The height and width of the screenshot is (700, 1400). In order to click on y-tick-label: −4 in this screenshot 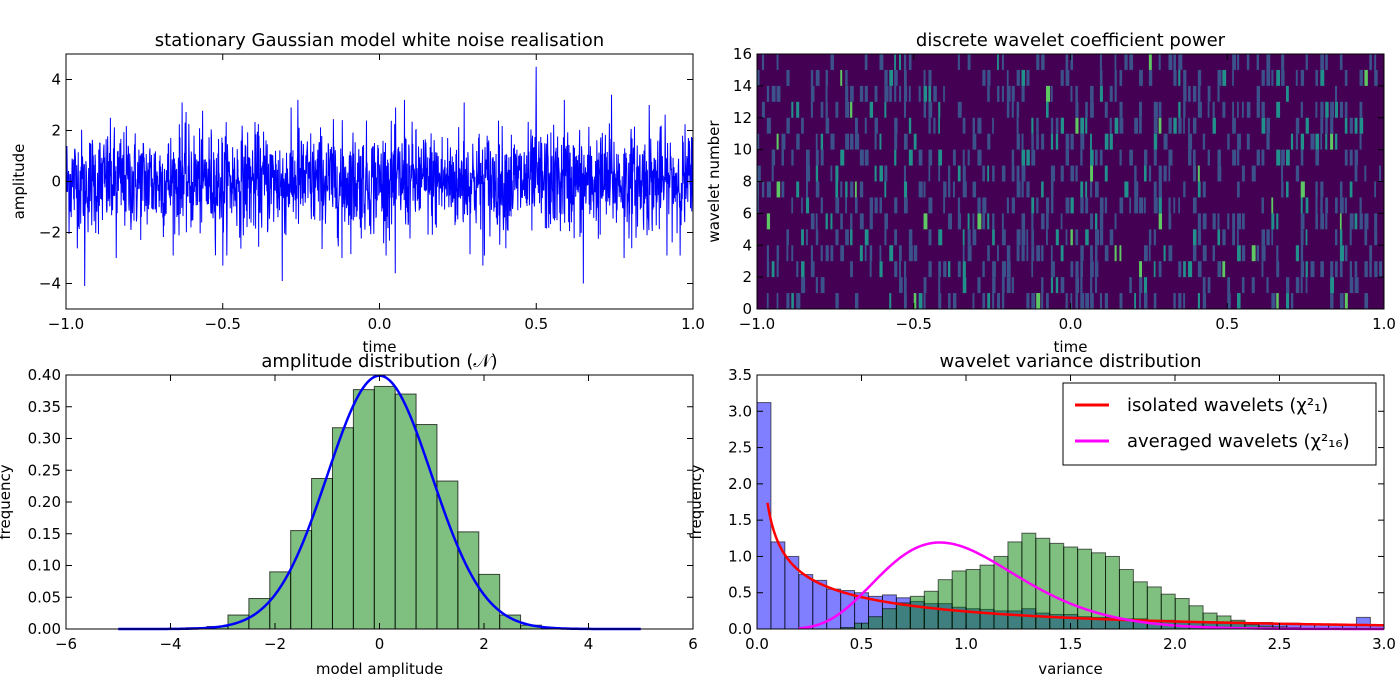, I will do `click(50, 284)`.